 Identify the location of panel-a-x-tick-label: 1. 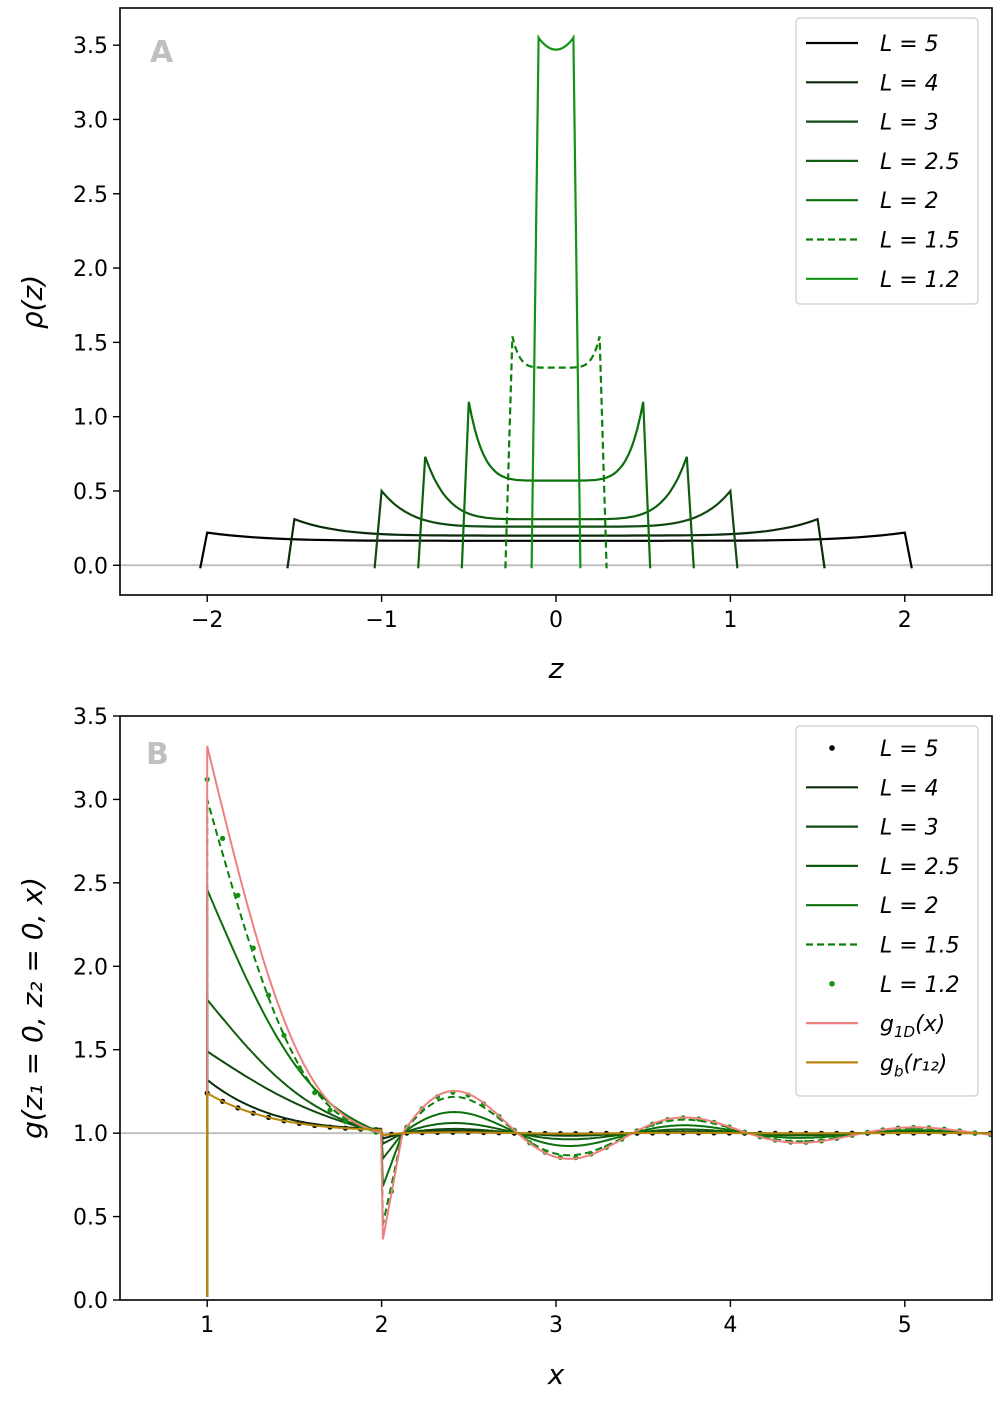
(730, 620).